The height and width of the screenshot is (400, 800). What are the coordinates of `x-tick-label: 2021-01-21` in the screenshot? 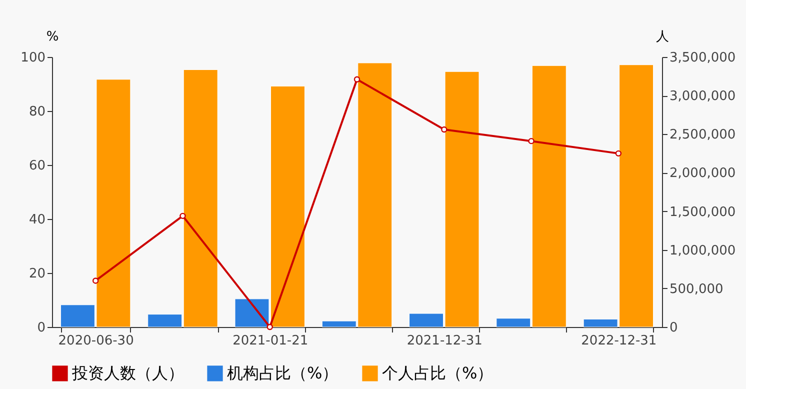 It's located at (270, 341).